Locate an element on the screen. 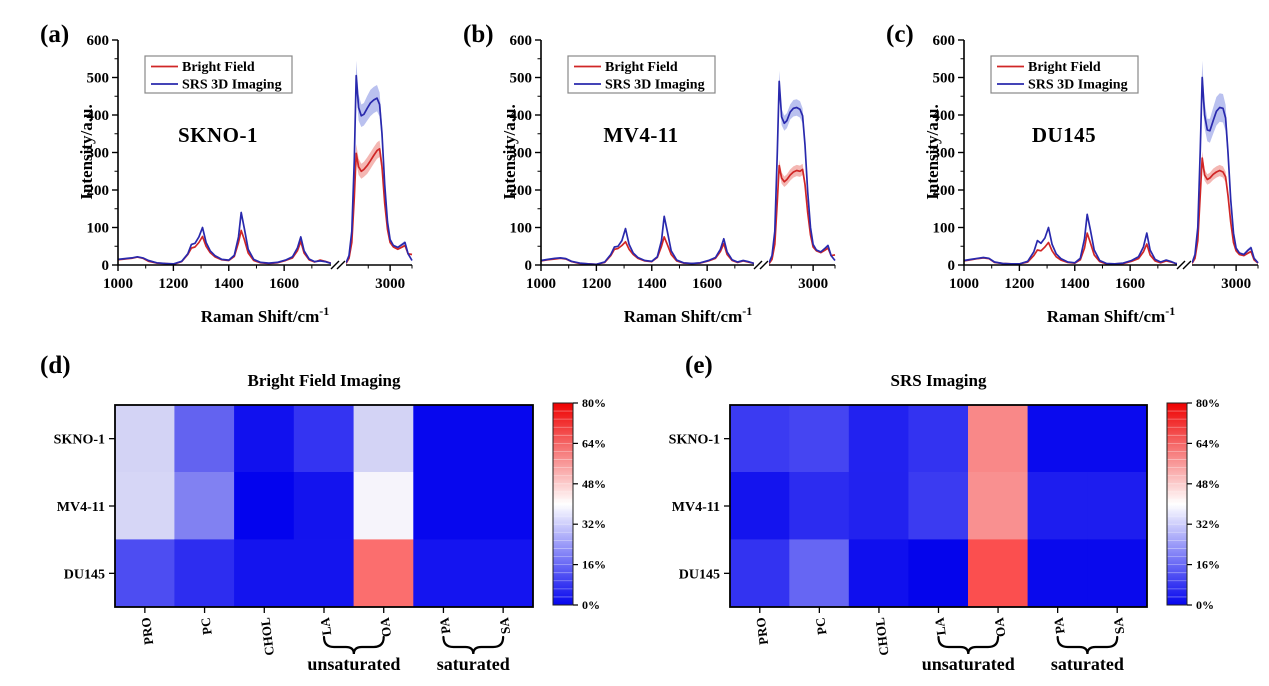  y-tick-label: 600 is located at coordinates (521, 41).